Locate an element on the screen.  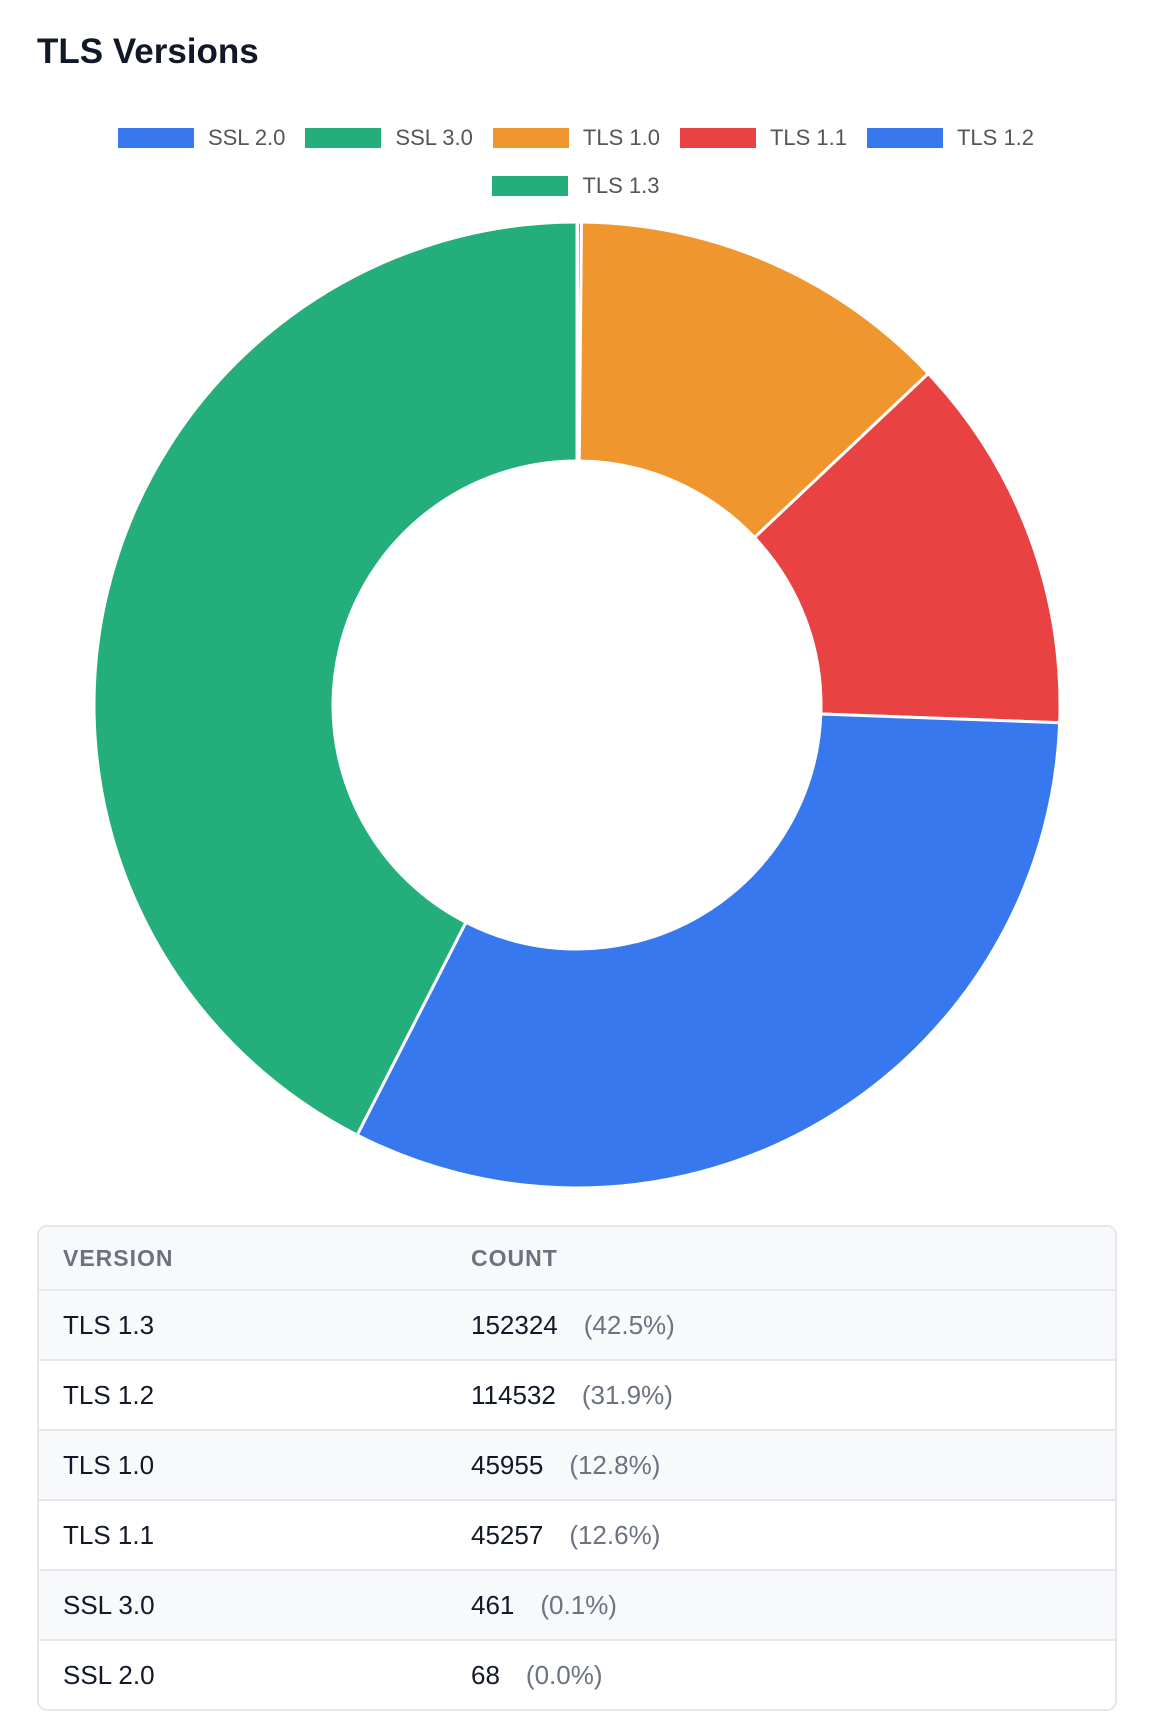
count-cell: 45955 (12.8%) is located at coordinates (565, 1465).